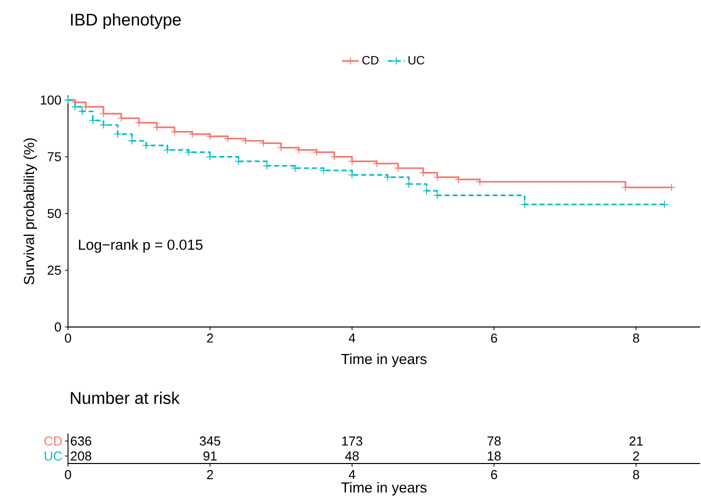 Image resolution: width=701 pixels, height=499 pixels. Describe the element at coordinates (636, 456) in the screenshot. I see `data-label: 2` at that location.